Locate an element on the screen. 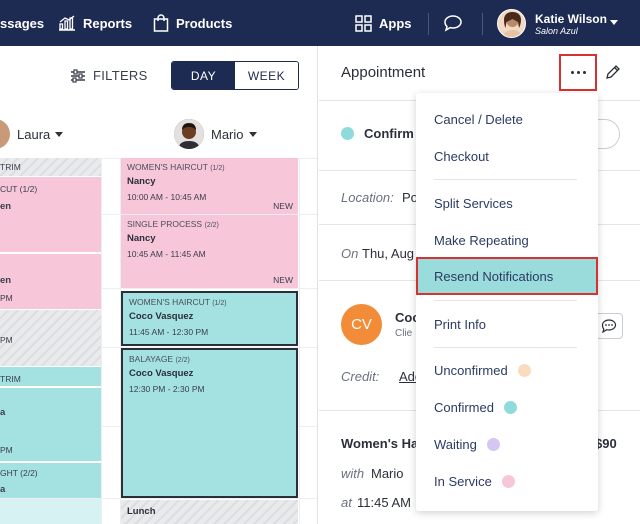 This screenshot has height=524, width=640. at-value: 11:45 AM is located at coordinates (384, 502).